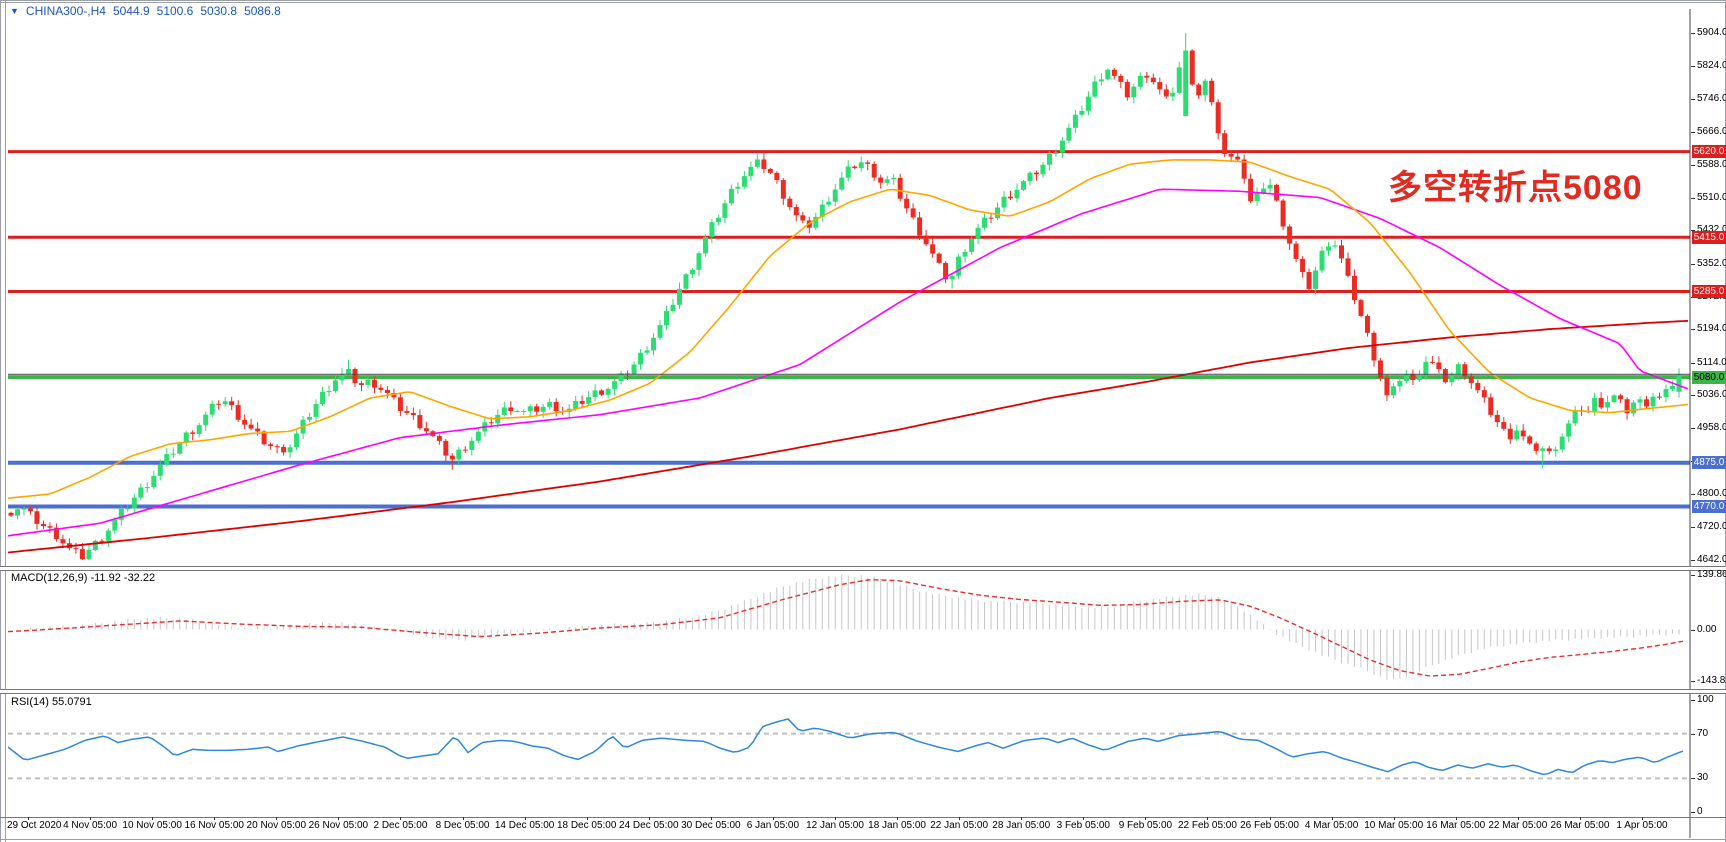 The width and height of the screenshot is (1726, 842). What do you see at coordinates (1709, 152) in the screenshot?
I see `price-level-badge-5620.0: 5620.0` at bounding box center [1709, 152].